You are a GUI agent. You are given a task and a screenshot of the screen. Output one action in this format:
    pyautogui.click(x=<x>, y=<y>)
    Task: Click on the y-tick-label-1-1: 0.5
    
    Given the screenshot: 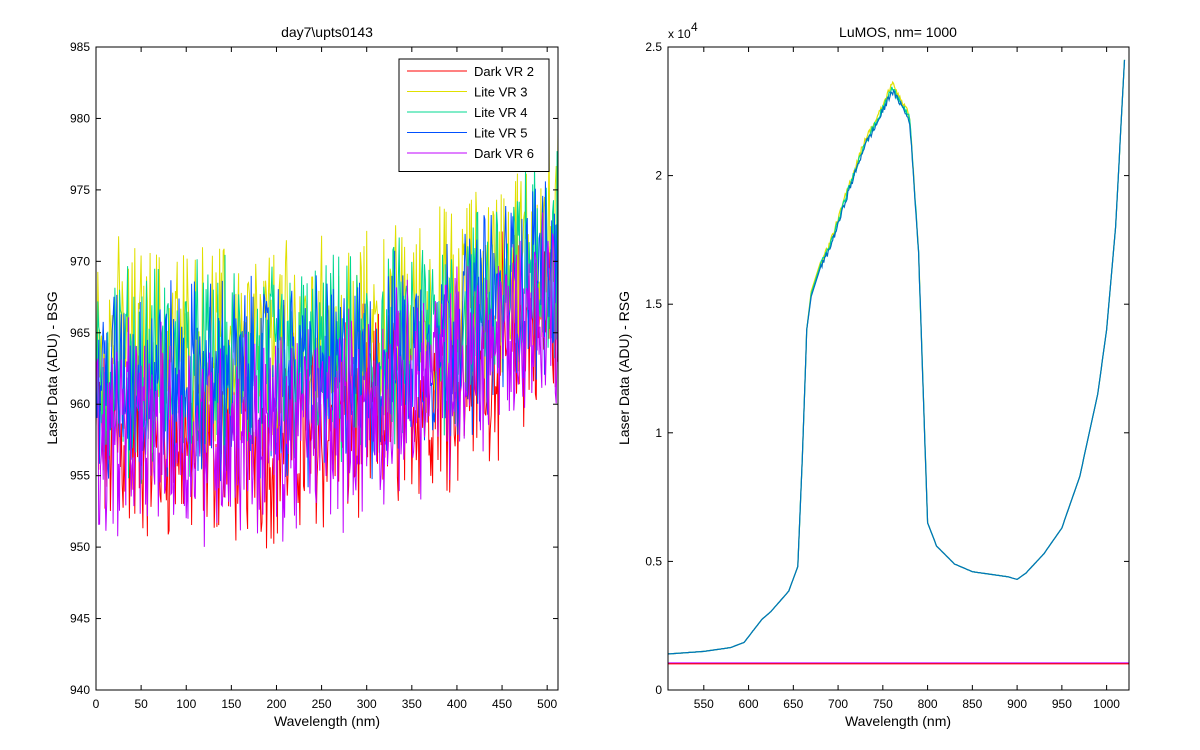 What is the action you would take?
    pyautogui.click(x=653, y=561)
    